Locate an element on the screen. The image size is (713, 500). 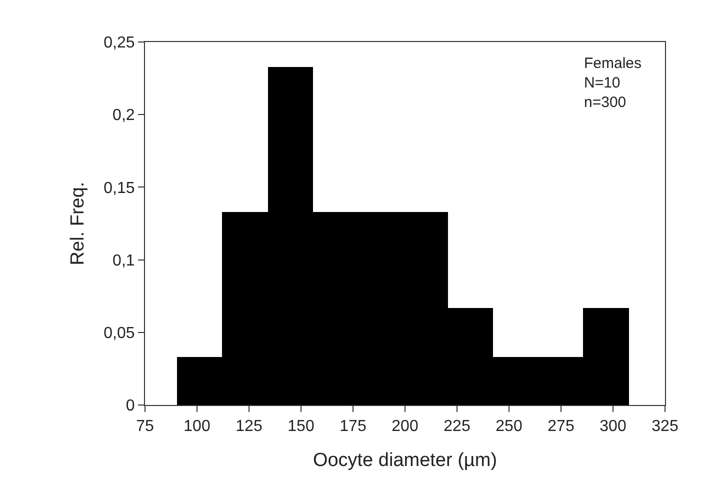
x-tick-label: 250 is located at coordinates (509, 427).